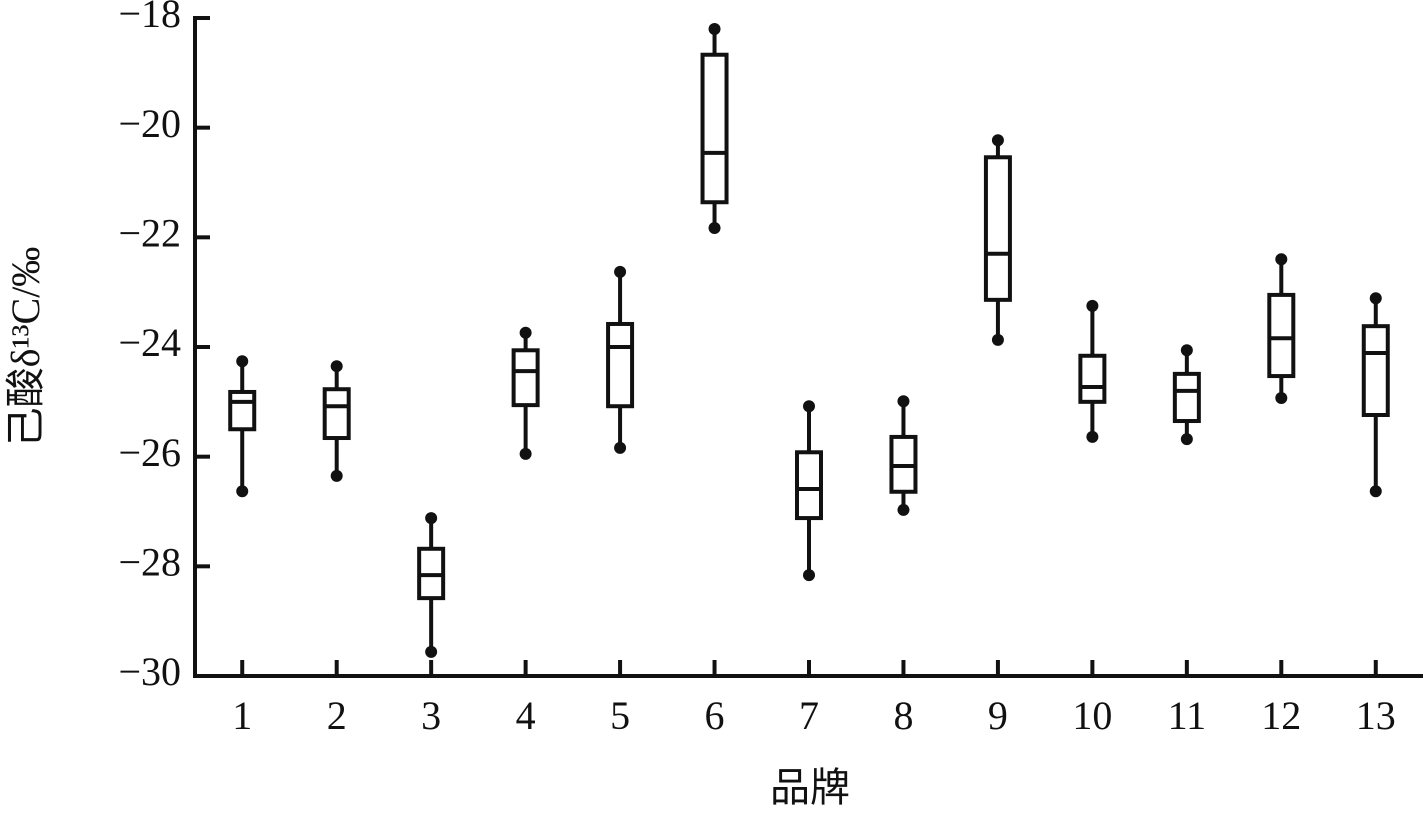  Describe the element at coordinates (149, 671) in the screenshot. I see `y-tick-label: −30` at that location.